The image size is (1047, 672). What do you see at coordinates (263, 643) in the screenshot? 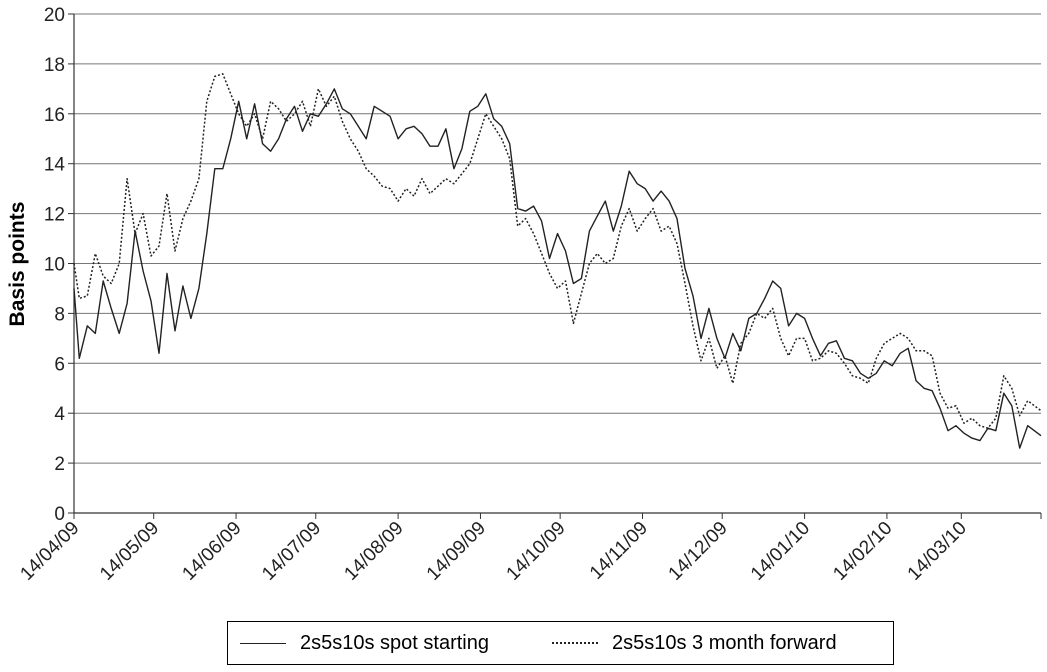
I see `legend-swatch-solid` at bounding box center [263, 643].